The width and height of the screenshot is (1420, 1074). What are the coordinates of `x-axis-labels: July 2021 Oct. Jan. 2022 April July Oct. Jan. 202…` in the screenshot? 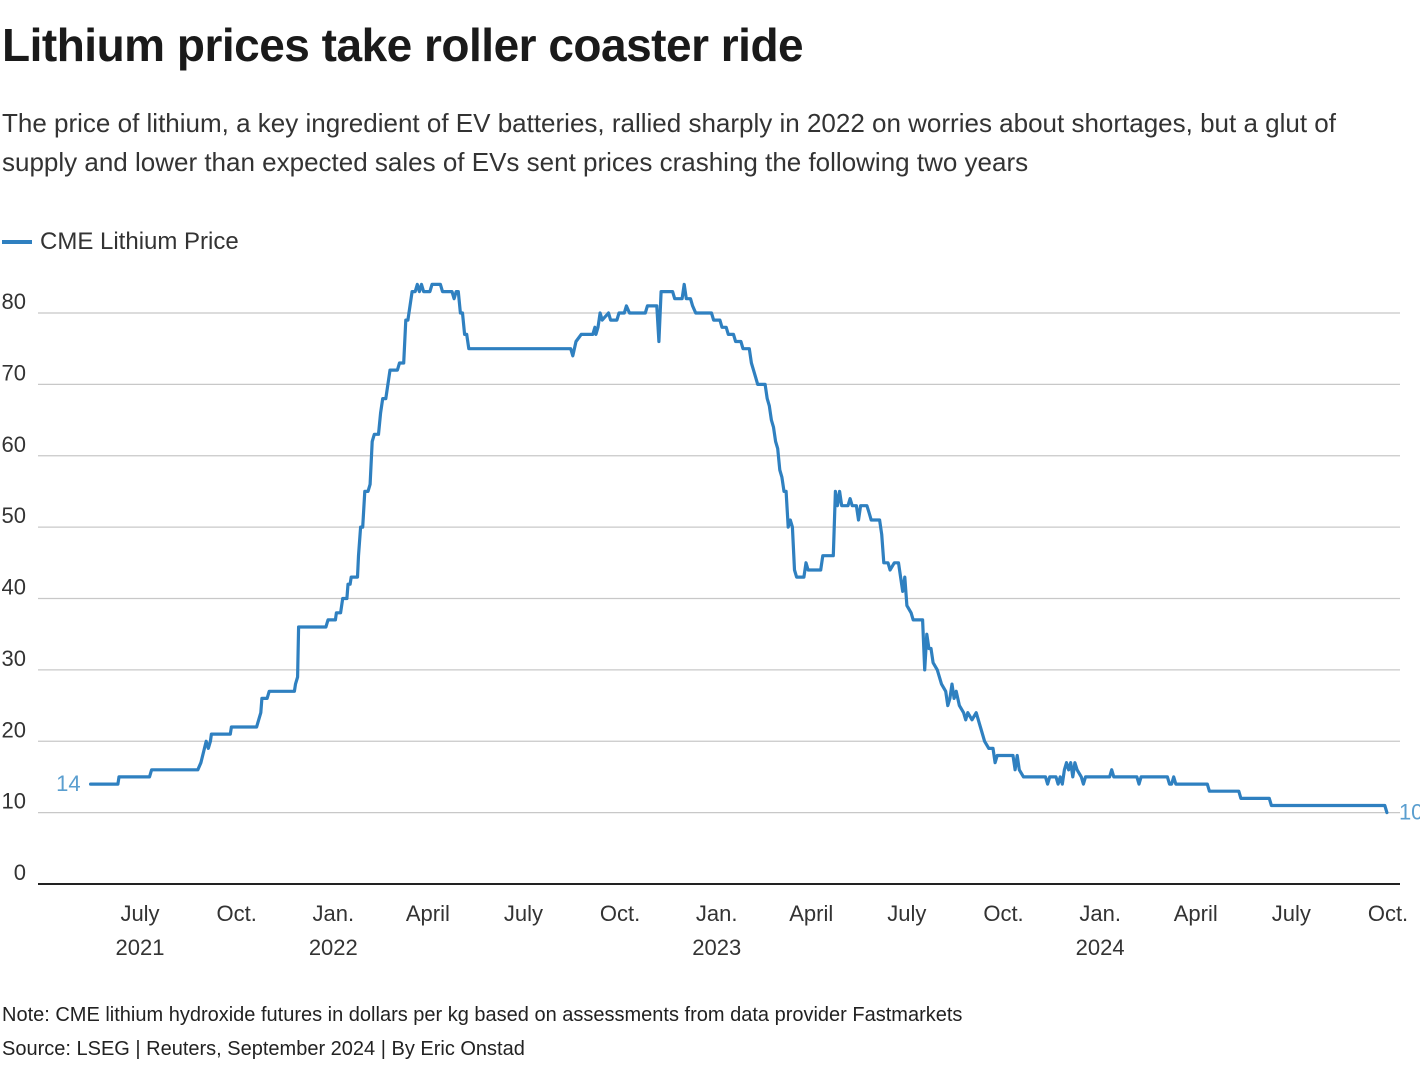 It's located at (762, 930).